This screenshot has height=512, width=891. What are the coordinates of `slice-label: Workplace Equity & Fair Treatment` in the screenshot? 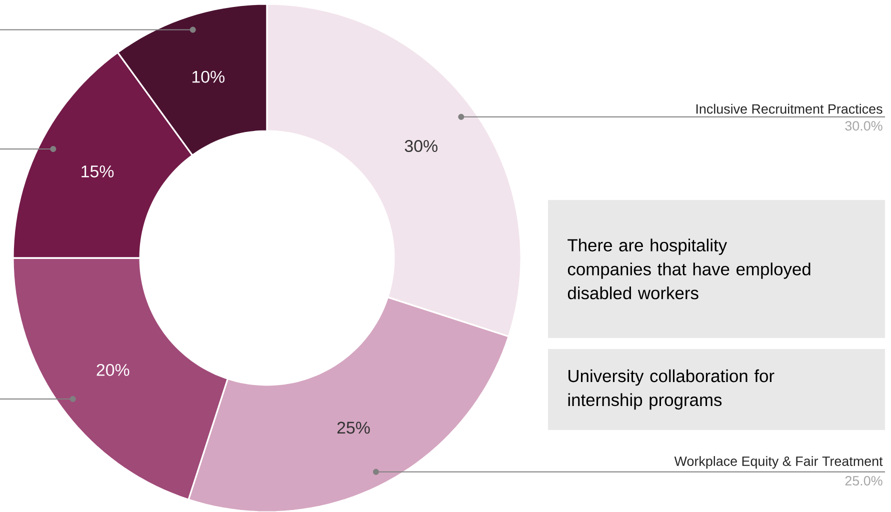 It's located at (778, 462).